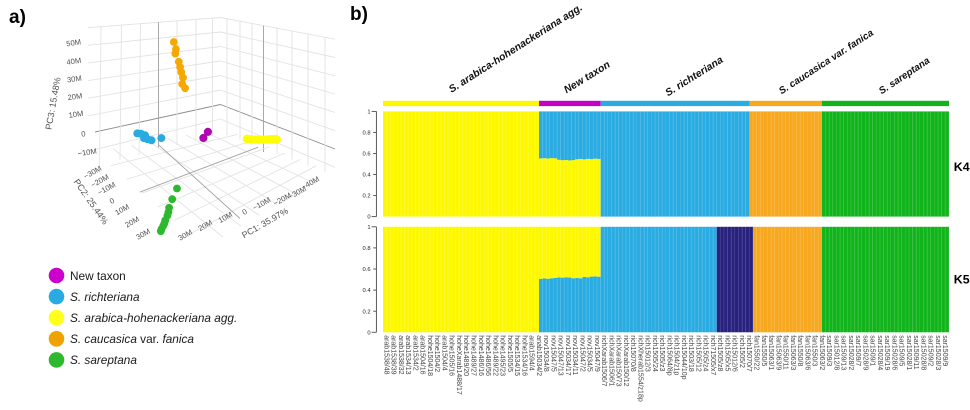 The width and height of the screenshot is (970, 410). Describe the element at coordinates (74, 61) in the screenshot. I see `svg-text: 40M` at that location.